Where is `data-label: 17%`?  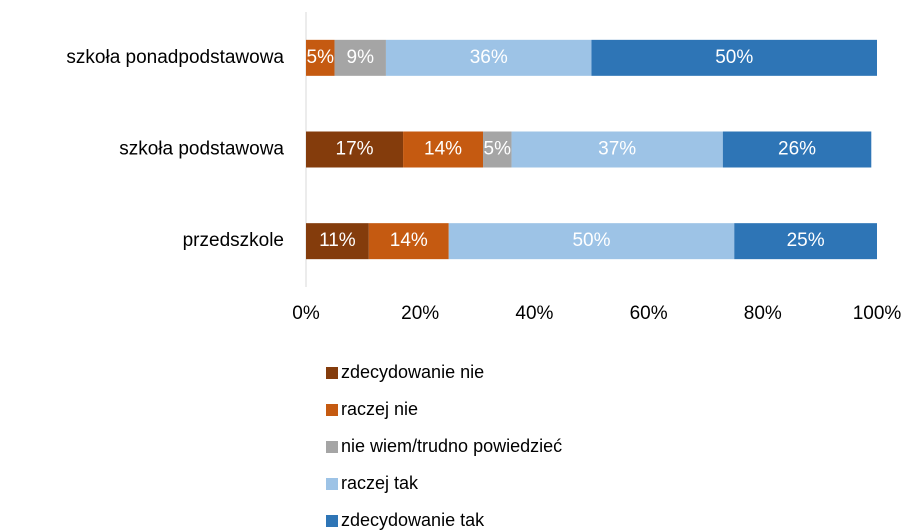 data-label: 17% is located at coordinates (355, 149).